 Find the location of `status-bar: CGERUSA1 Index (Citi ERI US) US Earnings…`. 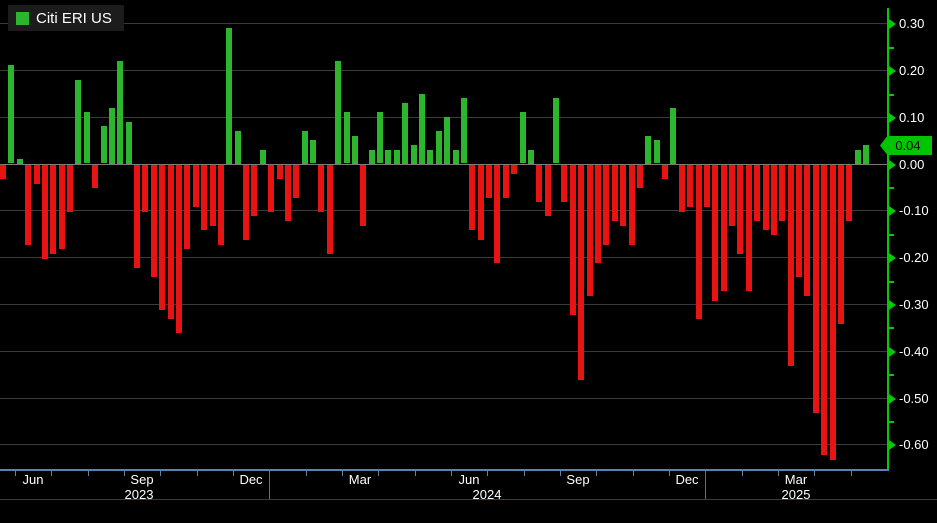

status-bar: CGERUSA1 Index (Citi ERI US) US Earnings… is located at coordinates (468, 512).